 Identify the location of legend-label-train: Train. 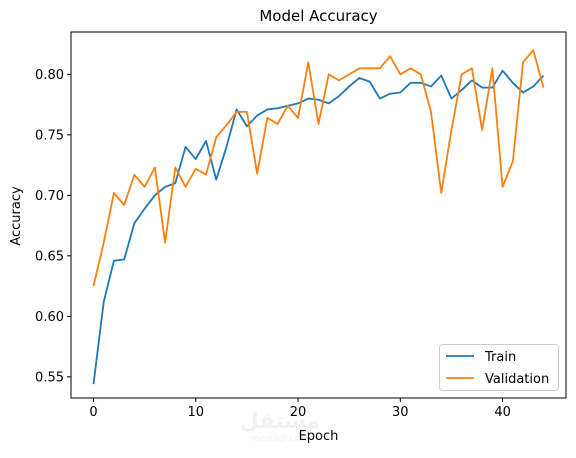
(500, 357).